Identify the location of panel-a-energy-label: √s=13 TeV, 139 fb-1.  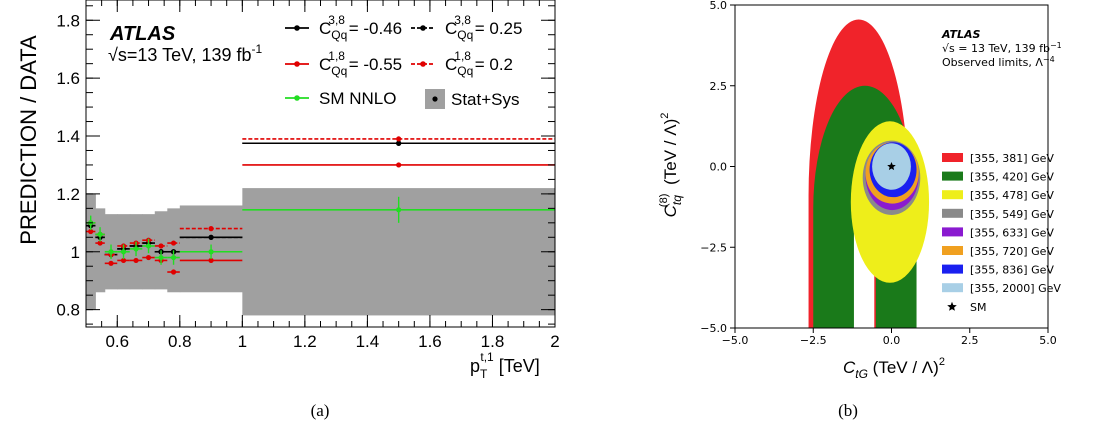
(185, 53).